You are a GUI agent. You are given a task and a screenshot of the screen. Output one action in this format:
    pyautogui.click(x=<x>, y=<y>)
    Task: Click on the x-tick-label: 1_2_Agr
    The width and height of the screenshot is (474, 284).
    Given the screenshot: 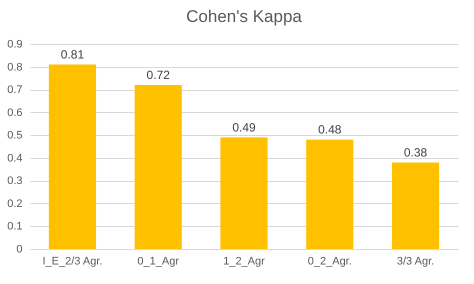 What is the action you would take?
    pyautogui.click(x=244, y=262)
    